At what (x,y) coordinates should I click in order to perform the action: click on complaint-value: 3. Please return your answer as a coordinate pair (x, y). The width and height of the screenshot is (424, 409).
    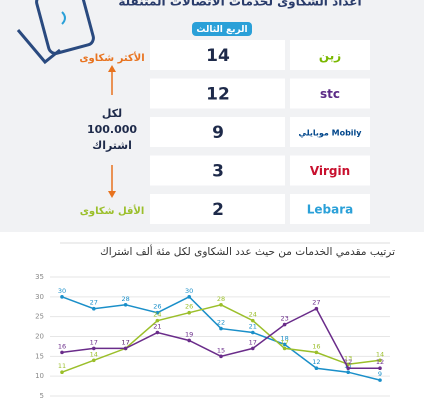
    Looking at the image, I should click on (218, 172).